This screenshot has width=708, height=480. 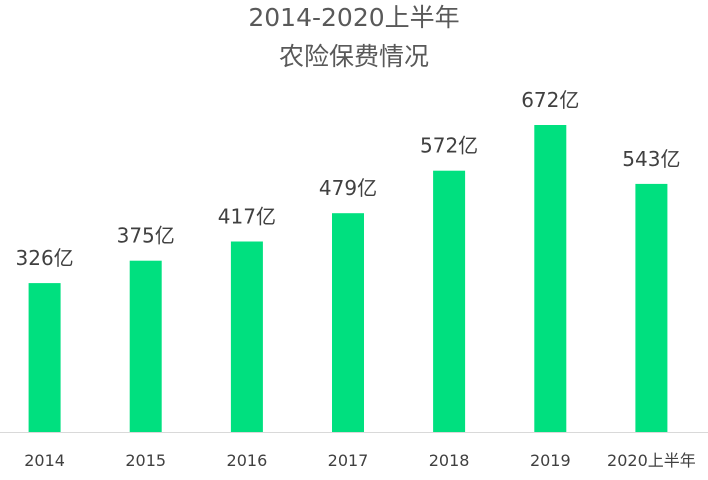 I want to click on data-label-2018: 572亿, so click(x=449, y=146).